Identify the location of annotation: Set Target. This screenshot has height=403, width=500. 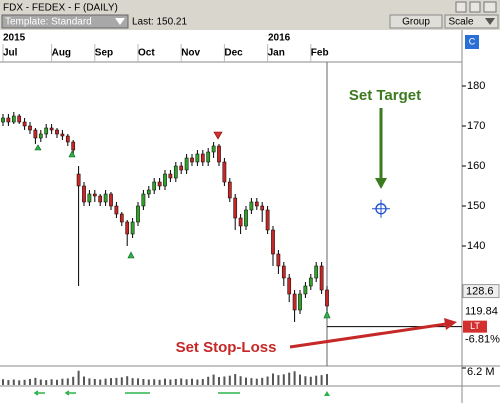
(385, 95).